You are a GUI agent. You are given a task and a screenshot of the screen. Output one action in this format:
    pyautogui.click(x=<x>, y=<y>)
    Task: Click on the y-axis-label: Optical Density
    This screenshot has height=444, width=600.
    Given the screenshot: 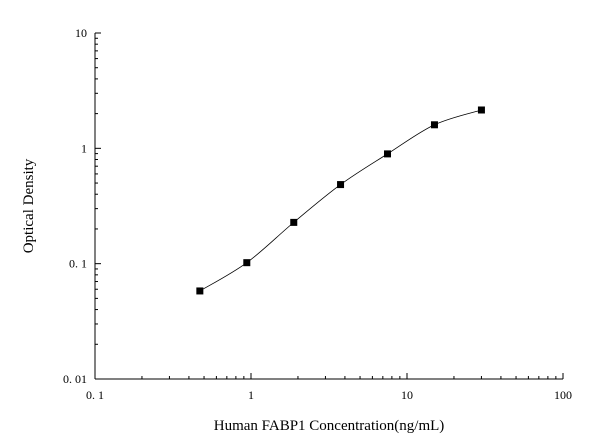 What is the action you would take?
    pyautogui.click(x=29, y=205)
    